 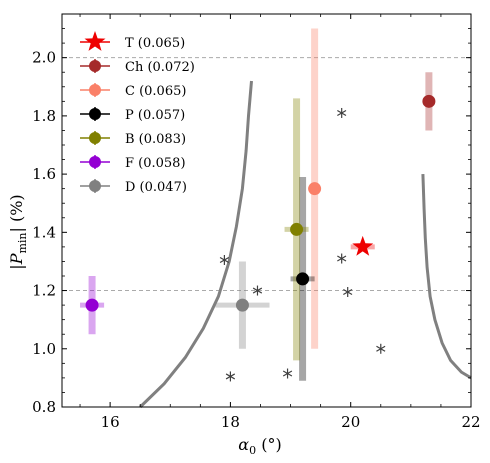 I want to click on legend-label: T (0.065), so click(x=155, y=43).